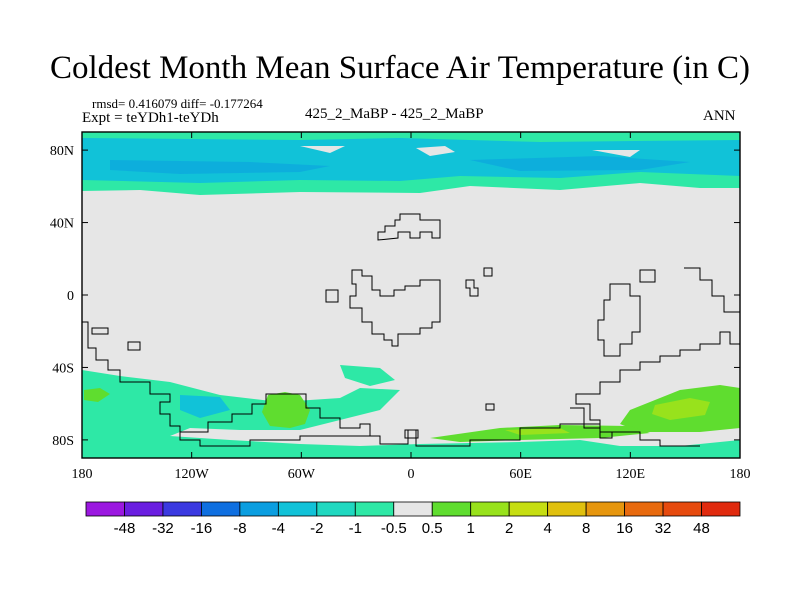 The image size is (800, 600). I want to click on coastline-antarctic-peninsula, so click(275, 420).